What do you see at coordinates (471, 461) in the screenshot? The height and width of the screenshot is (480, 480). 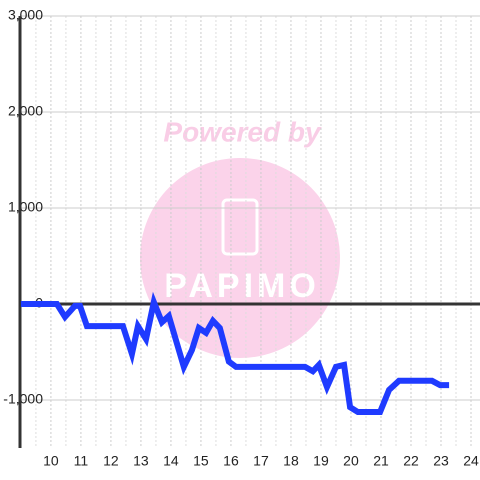 I see `x-tick-label: 24` at bounding box center [471, 461].